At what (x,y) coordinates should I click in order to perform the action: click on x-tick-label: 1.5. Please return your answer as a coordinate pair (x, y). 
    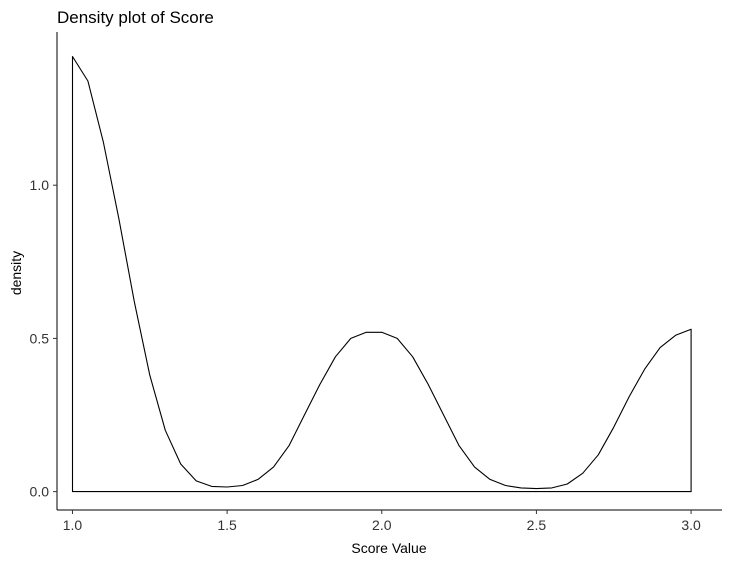
    Looking at the image, I should click on (227, 525).